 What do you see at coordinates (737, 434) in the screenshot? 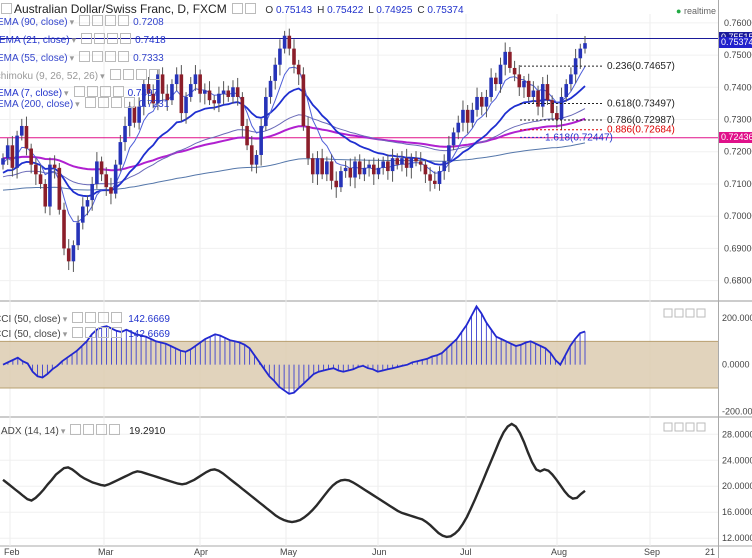
I see `adx-tick-label: 28.0000` at bounding box center [737, 434].